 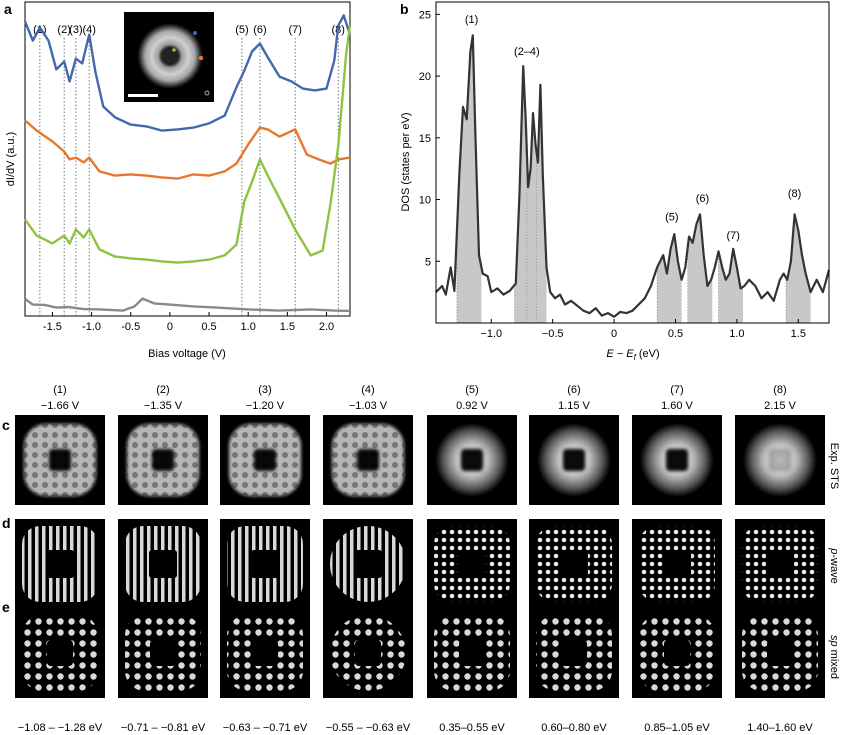 What do you see at coordinates (130, 327) in the screenshot?
I see `panel-a-xtick-label: -0.5` at bounding box center [130, 327].